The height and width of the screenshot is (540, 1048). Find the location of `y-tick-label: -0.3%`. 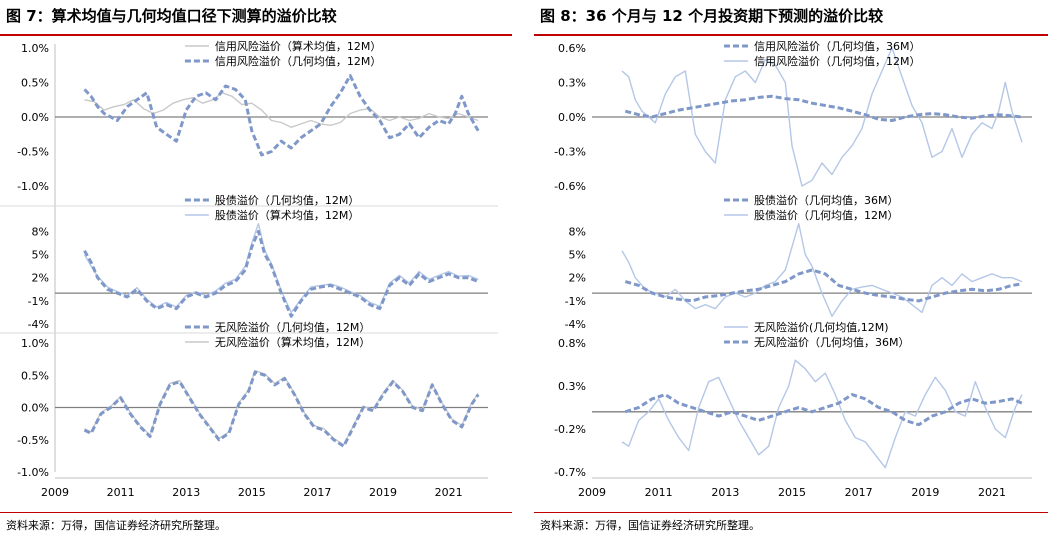

y-tick-label: -0.3% is located at coordinates (570, 152).